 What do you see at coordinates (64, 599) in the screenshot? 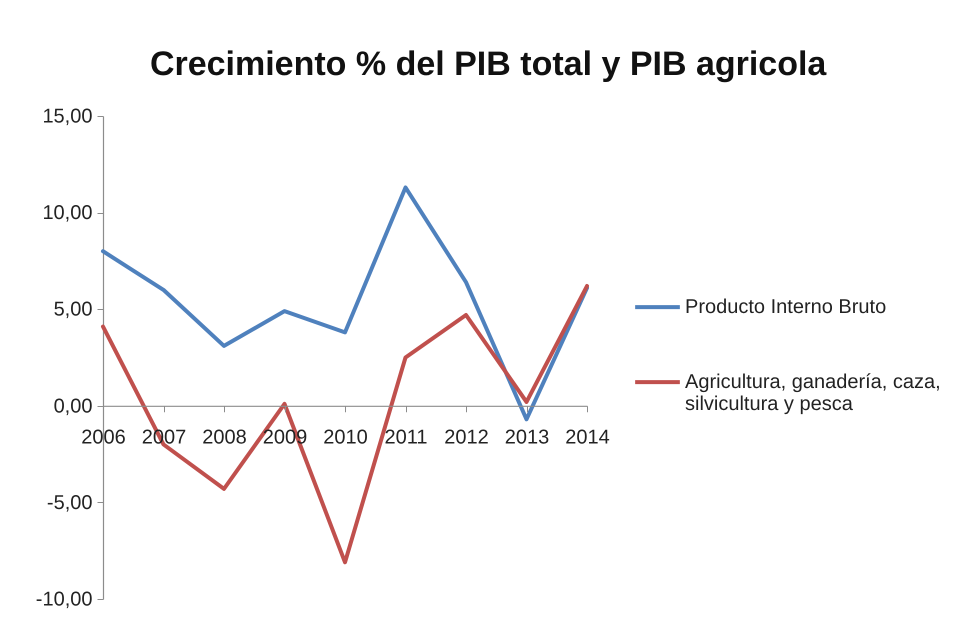
I see `y-tick-label: -10,00` at bounding box center [64, 599].